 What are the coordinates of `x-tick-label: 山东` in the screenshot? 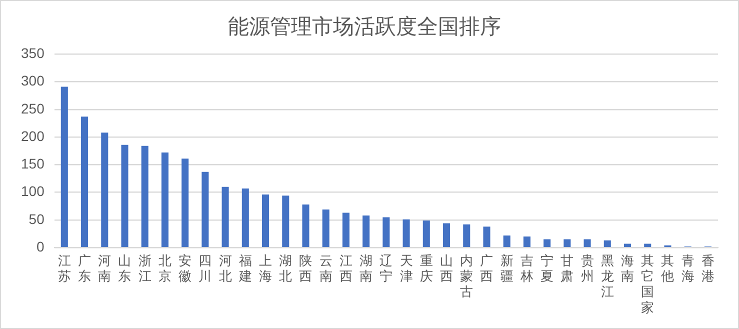 It's located at (125, 268).